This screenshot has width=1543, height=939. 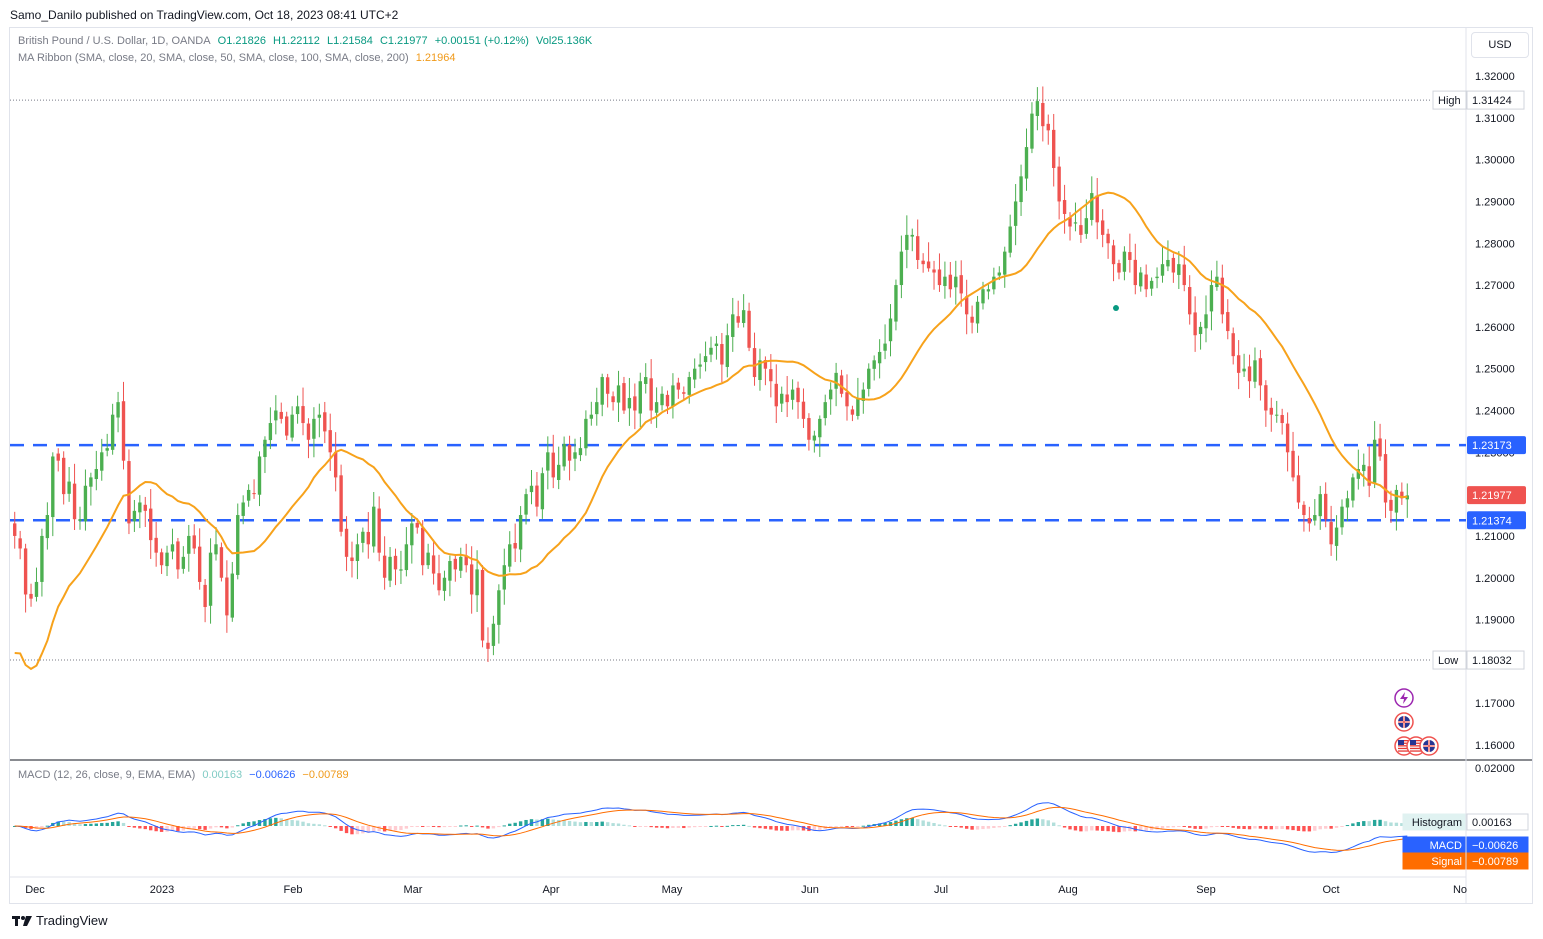 I want to click on legend-low: L1.21584, so click(x=349, y=41).